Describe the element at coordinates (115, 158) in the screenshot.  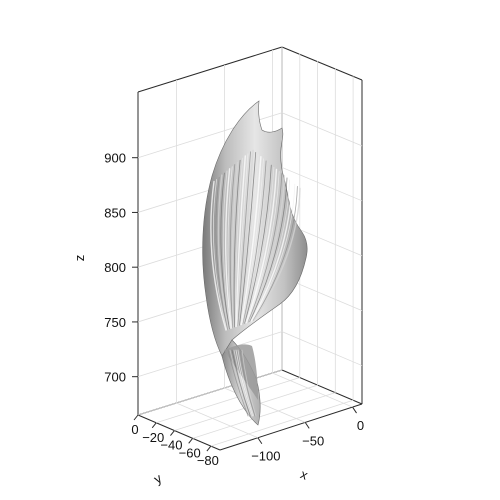
I see `z-tick-label: 900` at that location.